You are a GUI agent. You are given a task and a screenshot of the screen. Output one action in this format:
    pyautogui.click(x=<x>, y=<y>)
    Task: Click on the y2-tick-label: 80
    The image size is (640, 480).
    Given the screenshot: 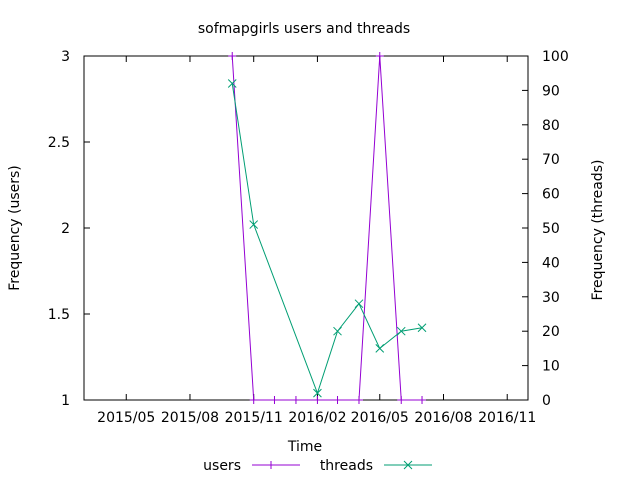 What is the action you would take?
    pyautogui.click(x=551, y=126)
    